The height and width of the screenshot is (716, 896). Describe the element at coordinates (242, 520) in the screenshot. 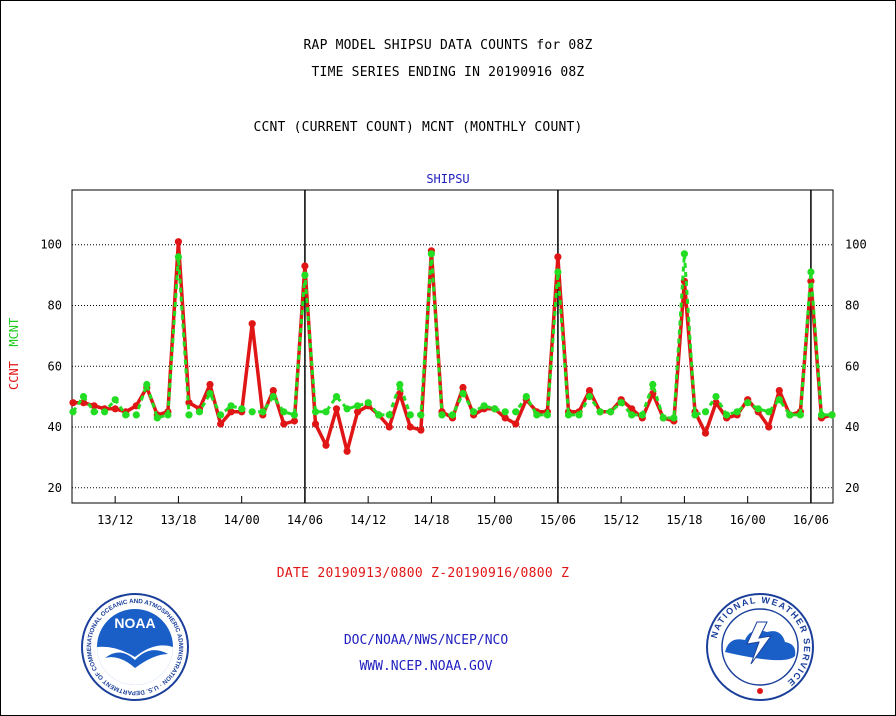

I see `x-tick-label: 14/00` at that location.